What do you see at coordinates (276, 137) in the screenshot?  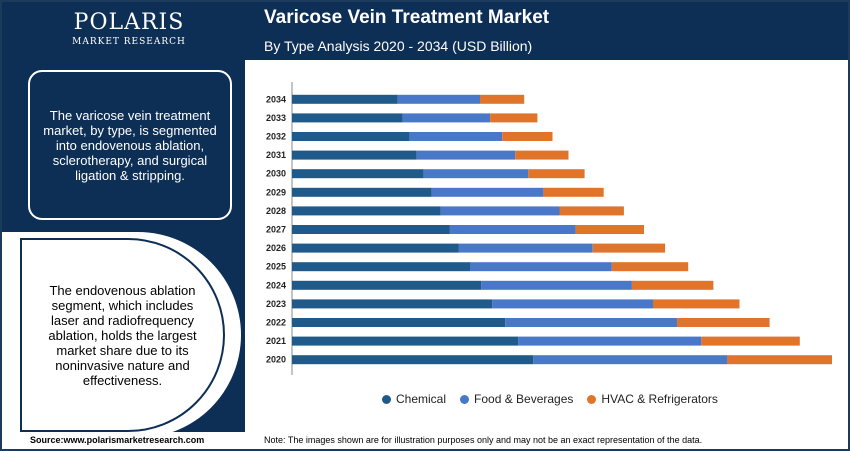 I see `y-tick-label: 2032` at bounding box center [276, 137].